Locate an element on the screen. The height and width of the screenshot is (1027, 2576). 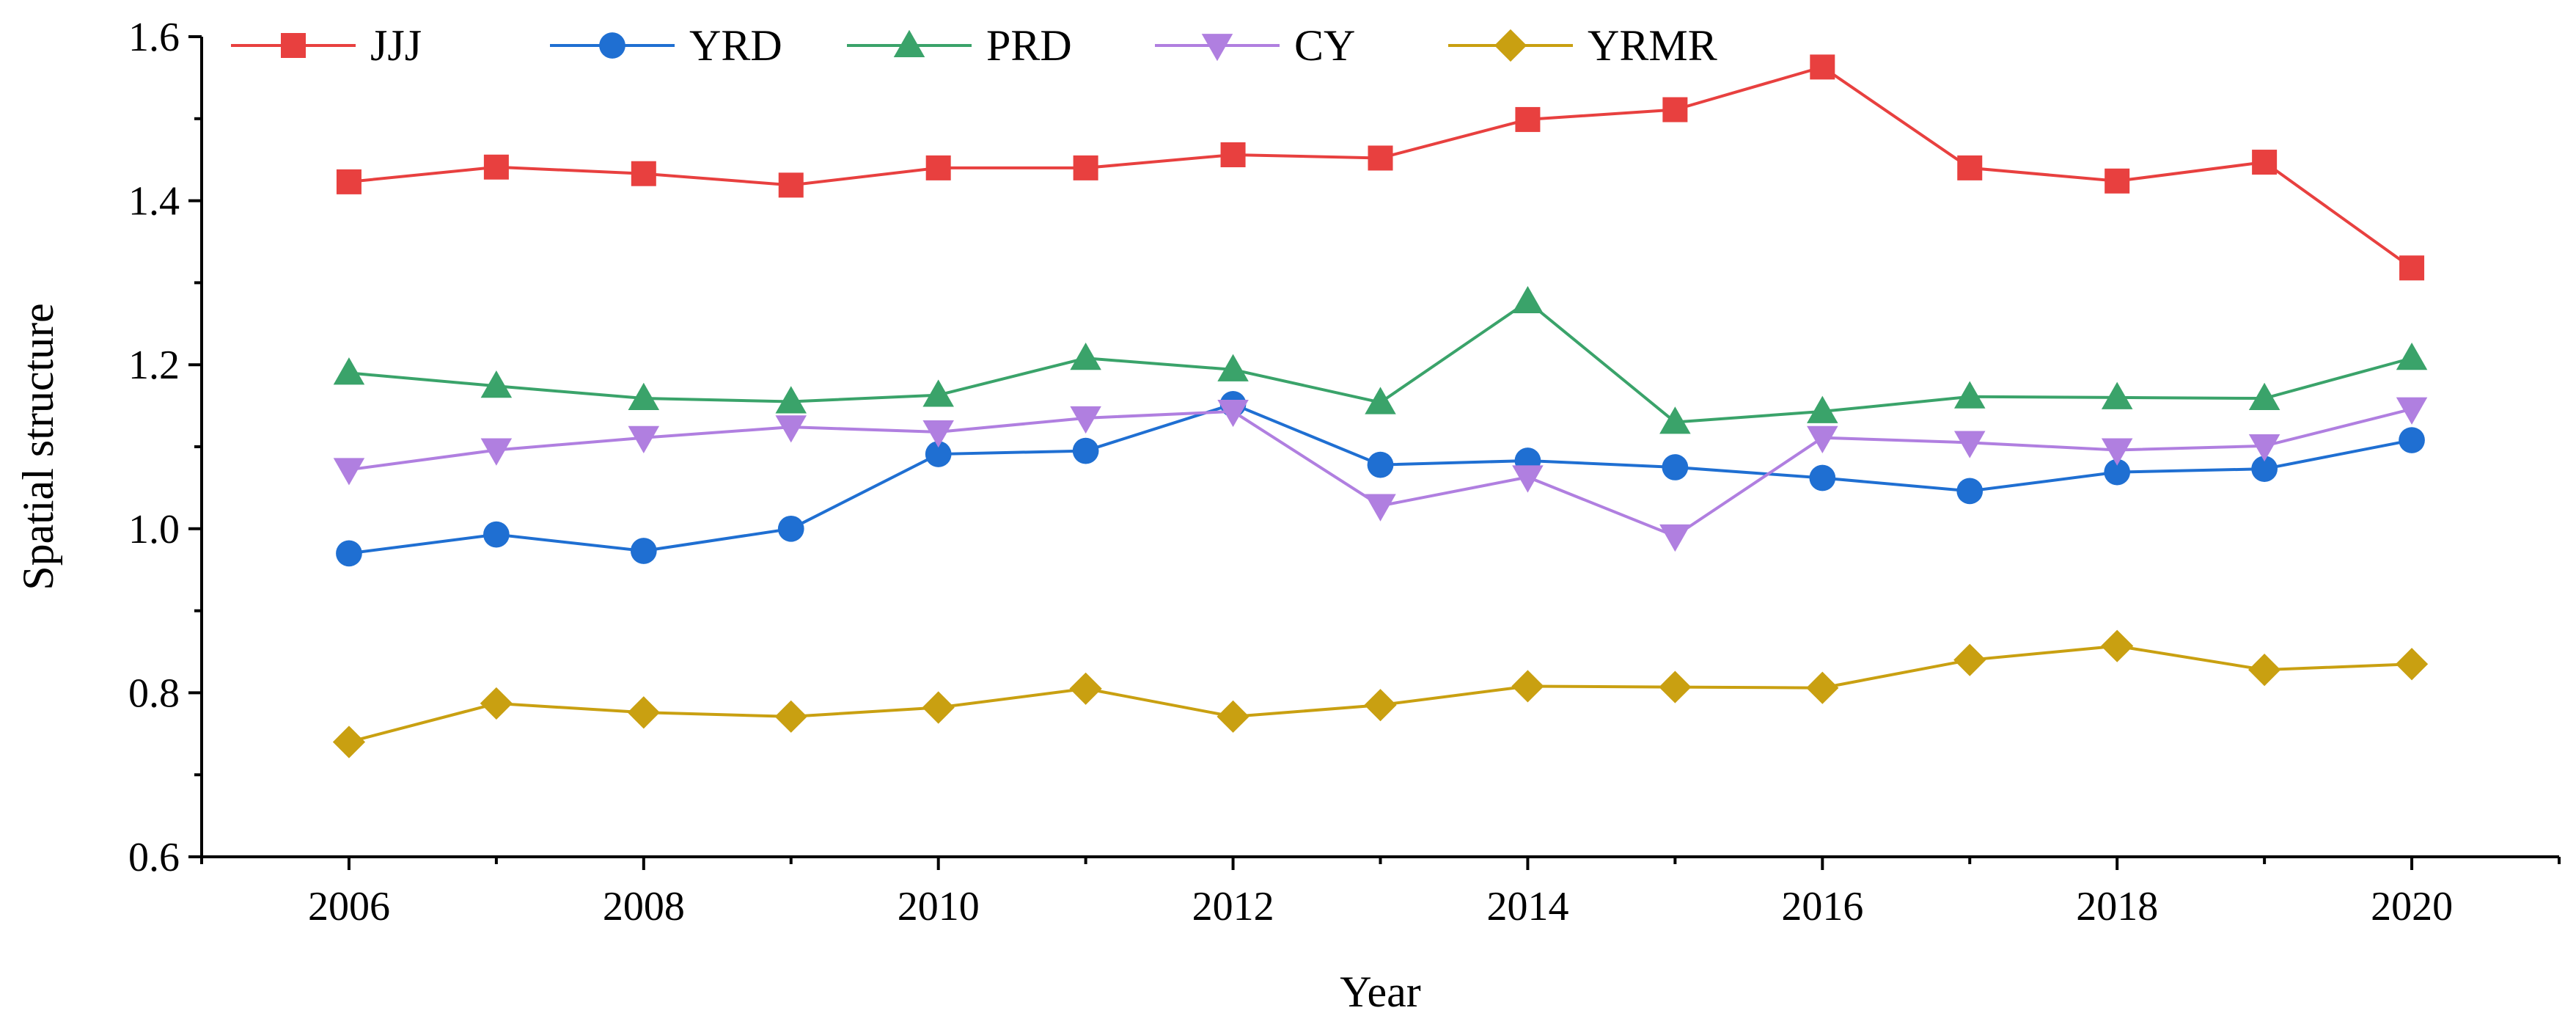
x-tick-label: 2012 is located at coordinates (1233, 906).